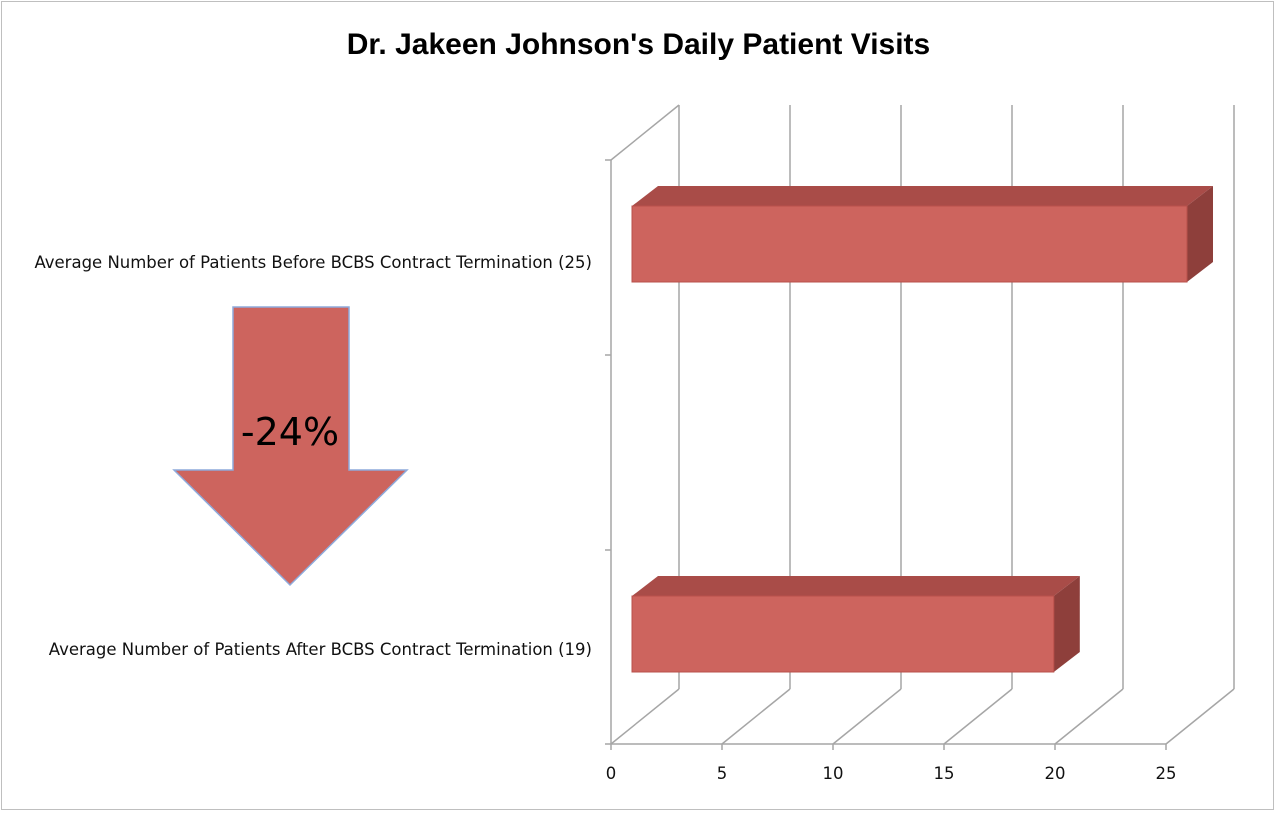 The width and height of the screenshot is (1277, 813). I want to click on x-tick-label: 5, so click(722, 773).